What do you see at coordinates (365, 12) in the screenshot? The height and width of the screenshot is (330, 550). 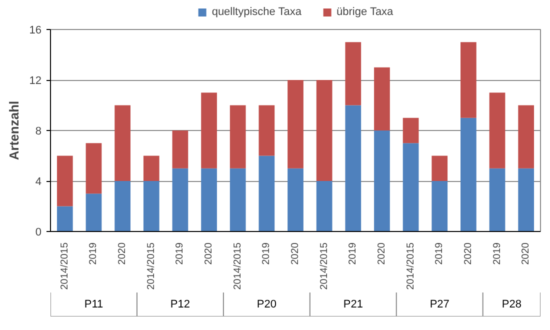 I see `legend-label: übrige Taxa` at bounding box center [365, 12].